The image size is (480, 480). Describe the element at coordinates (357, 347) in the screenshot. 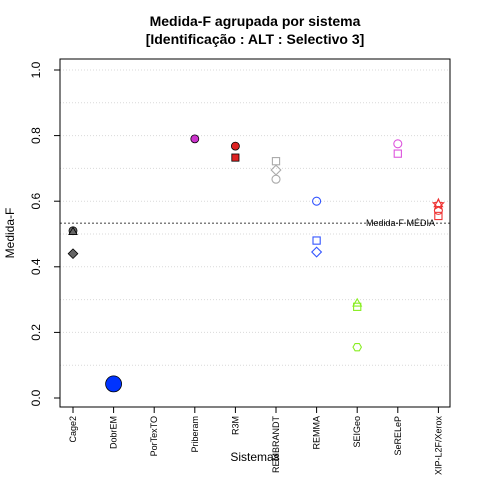

I see `data-point-hexagon` at that location.